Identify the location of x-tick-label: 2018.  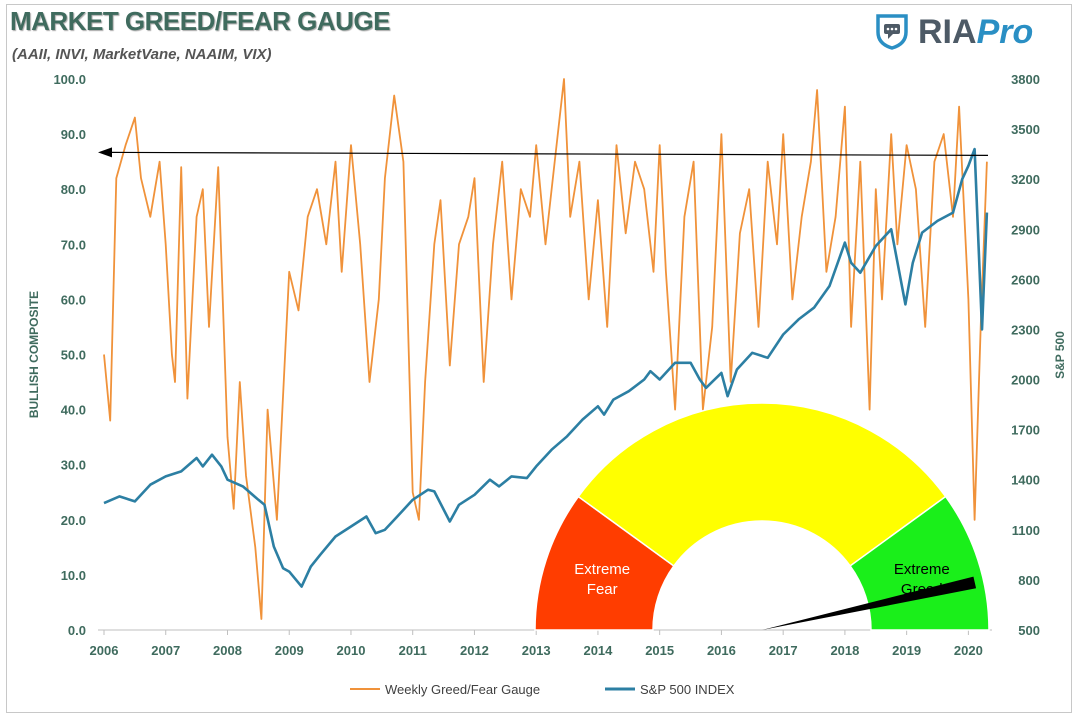
(844, 650).